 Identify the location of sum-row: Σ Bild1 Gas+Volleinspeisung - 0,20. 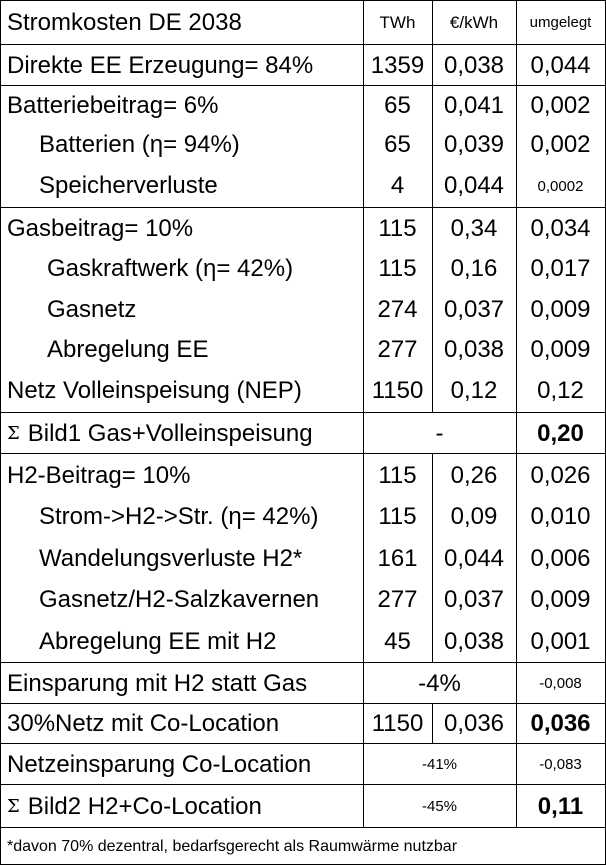
(303, 433).